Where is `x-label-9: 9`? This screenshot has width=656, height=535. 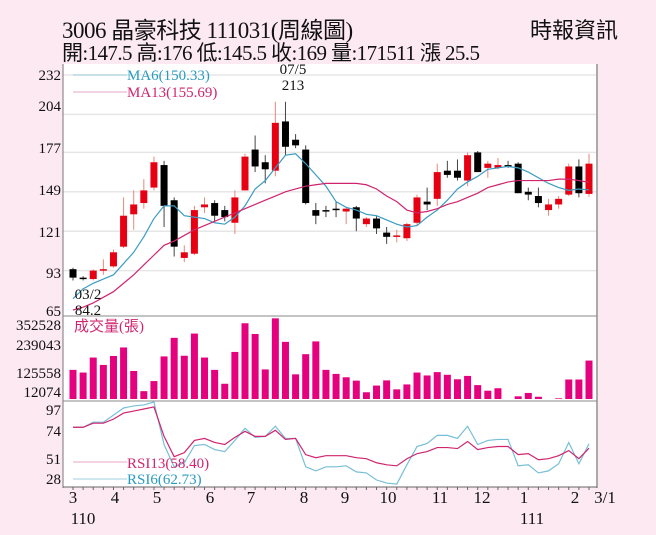 x-label-9: 9 is located at coordinates (345, 497).